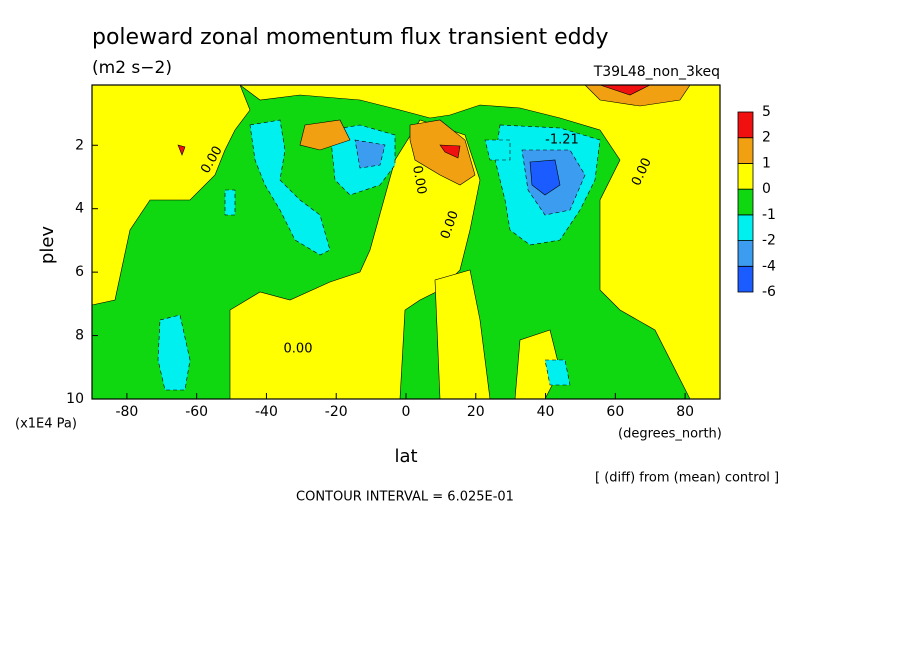  Describe the element at coordinates (766, 138) in the screenshot. I see `colorbar-label: 2` at that location.